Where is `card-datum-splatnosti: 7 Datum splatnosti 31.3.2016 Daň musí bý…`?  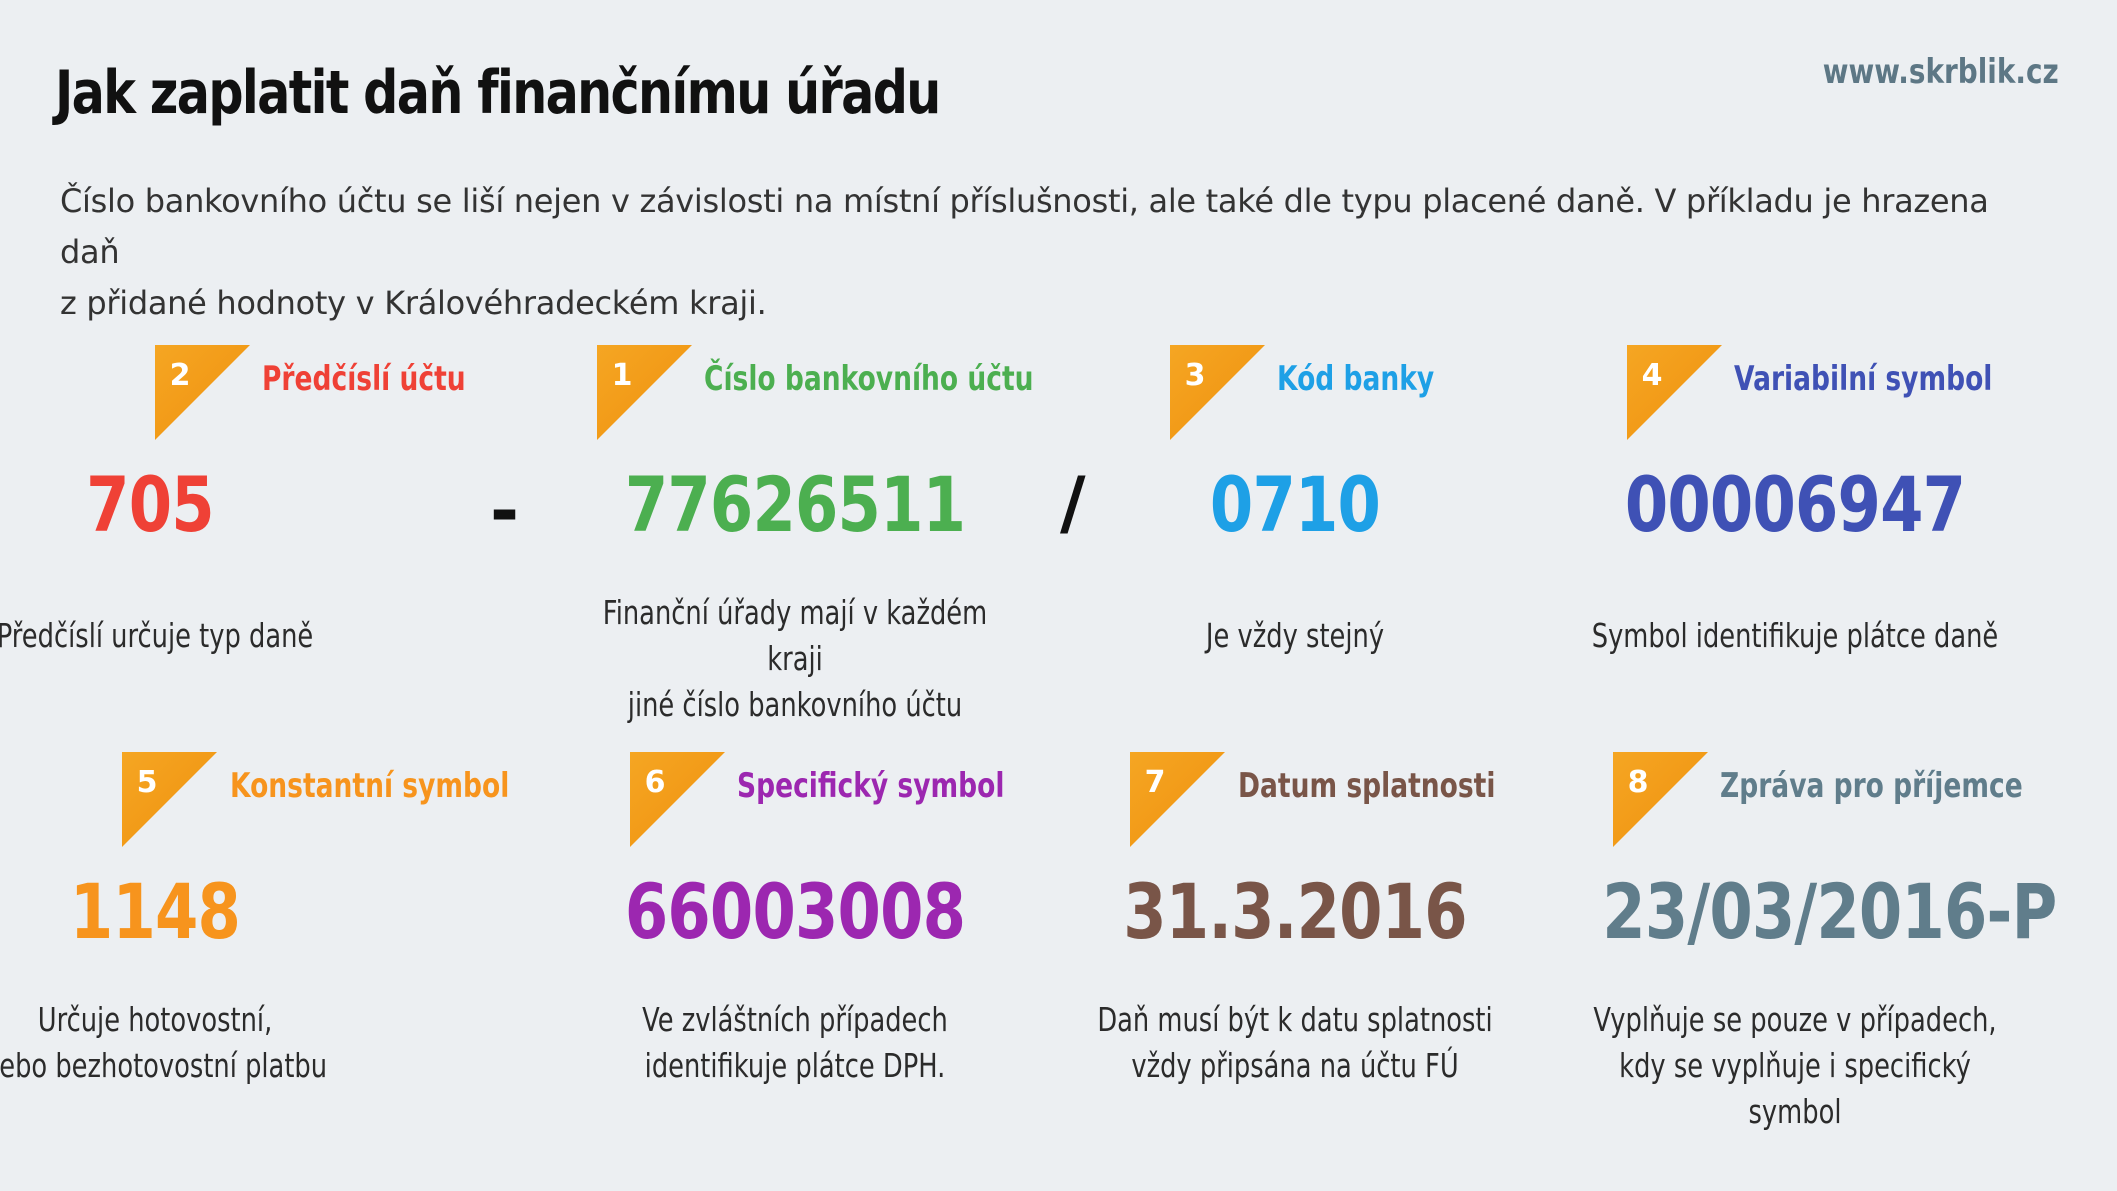
card-datum-splatnosti: 7 Datum splatnosti 31.3.2016 Daň musí bý… is located at coordinates (1295, 932).